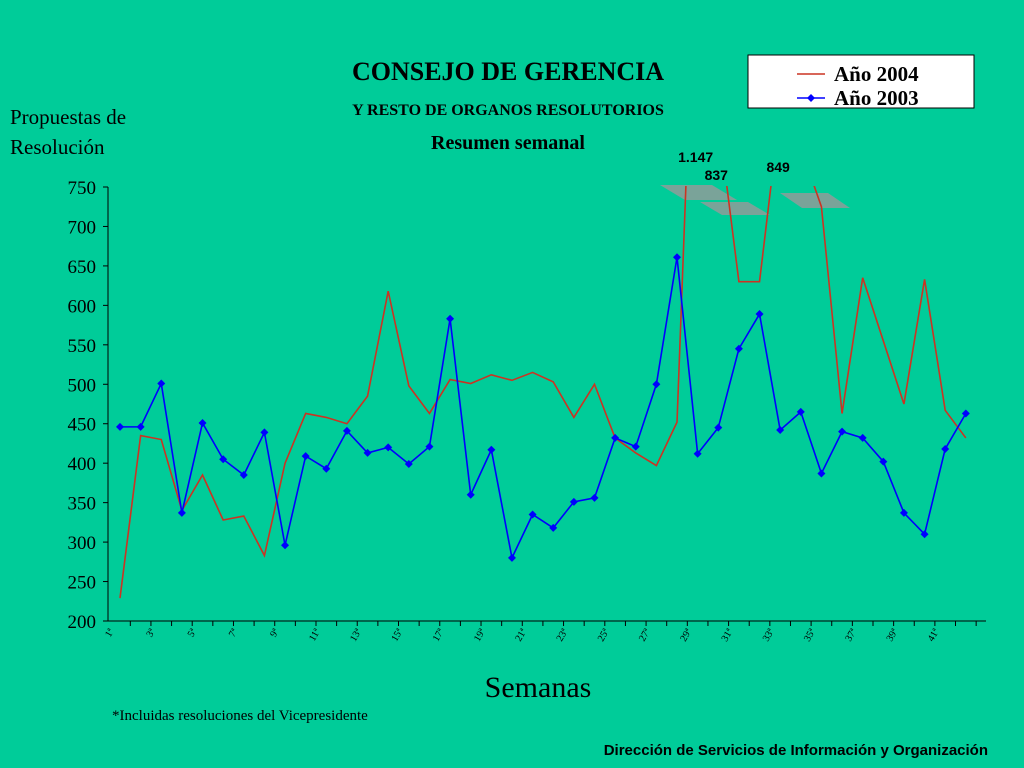 This screenshot has height=768, width=1024. Describe the element at coordinates (811, 98) in the screenshot. I see `legend-marker` at that location.